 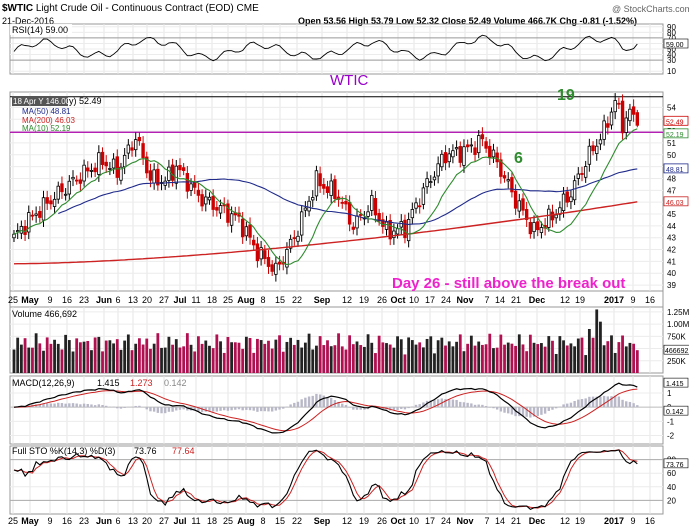 What do you see at coordinates (671, 55) in the screenshot?
I see `rsi-tick-label: 40` at bounding box center [671, 55].